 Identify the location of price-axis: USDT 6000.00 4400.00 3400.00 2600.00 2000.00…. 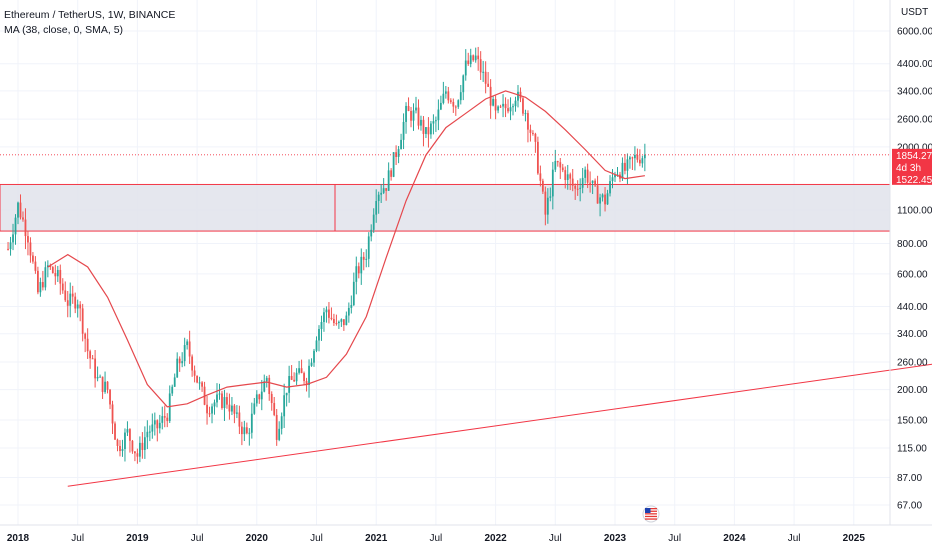
(910, 262).